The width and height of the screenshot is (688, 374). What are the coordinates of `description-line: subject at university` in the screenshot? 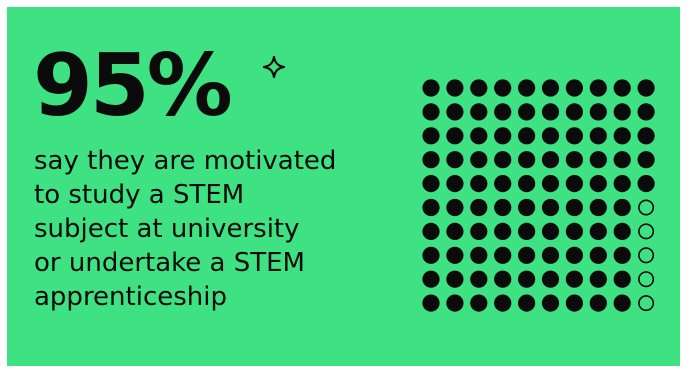 It's located at (167, 229).